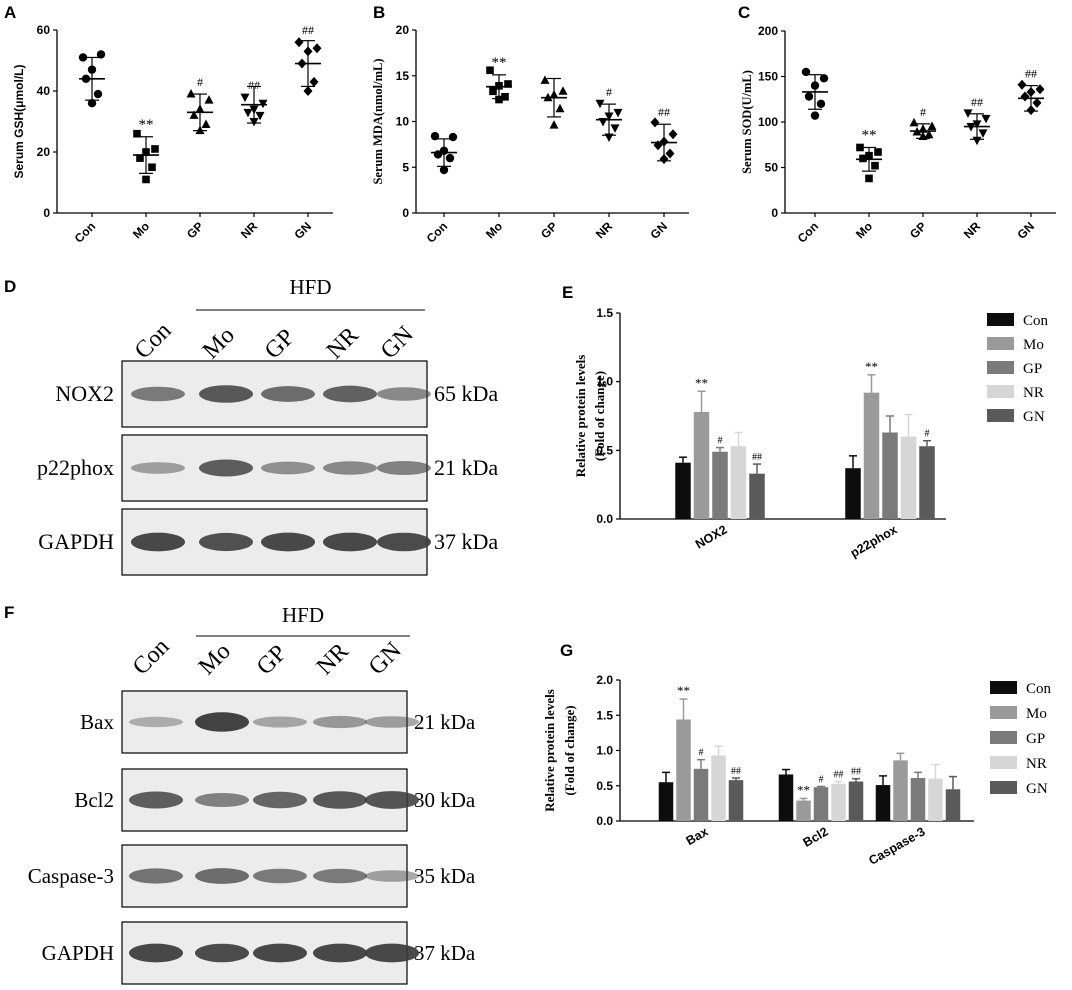 The height and width of the screenshot is (990, 1072). What do you see at coordinates (76, 541) in the screenshot?
I see `protein-label: GAPDH` at bounding box center [76, 541].